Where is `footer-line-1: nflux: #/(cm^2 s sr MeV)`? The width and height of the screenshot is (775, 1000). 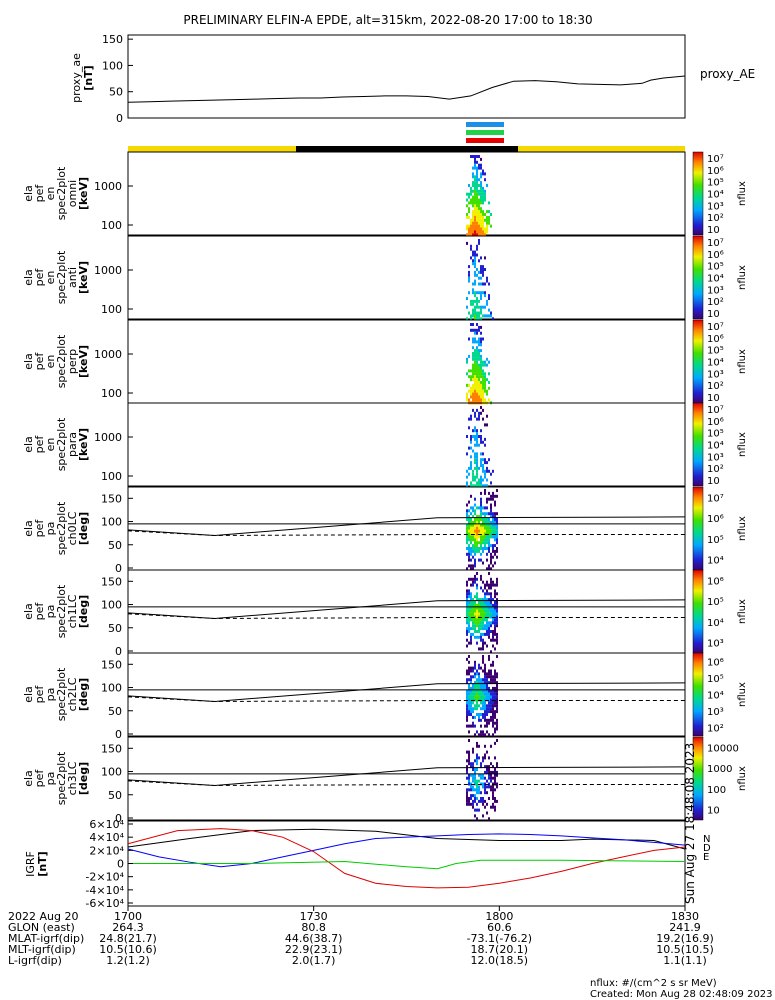
footer-line-1: nflux: #/(cm^2 s sr MeV) is located at coordinates (653, 983).